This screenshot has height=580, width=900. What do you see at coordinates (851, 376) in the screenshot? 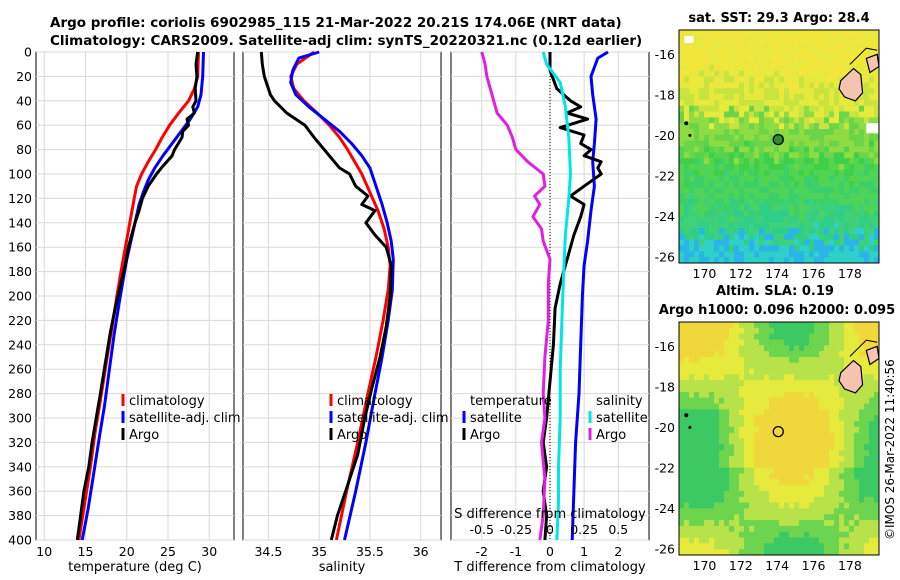
I see `island-shape` at bounding box center [851, 376].